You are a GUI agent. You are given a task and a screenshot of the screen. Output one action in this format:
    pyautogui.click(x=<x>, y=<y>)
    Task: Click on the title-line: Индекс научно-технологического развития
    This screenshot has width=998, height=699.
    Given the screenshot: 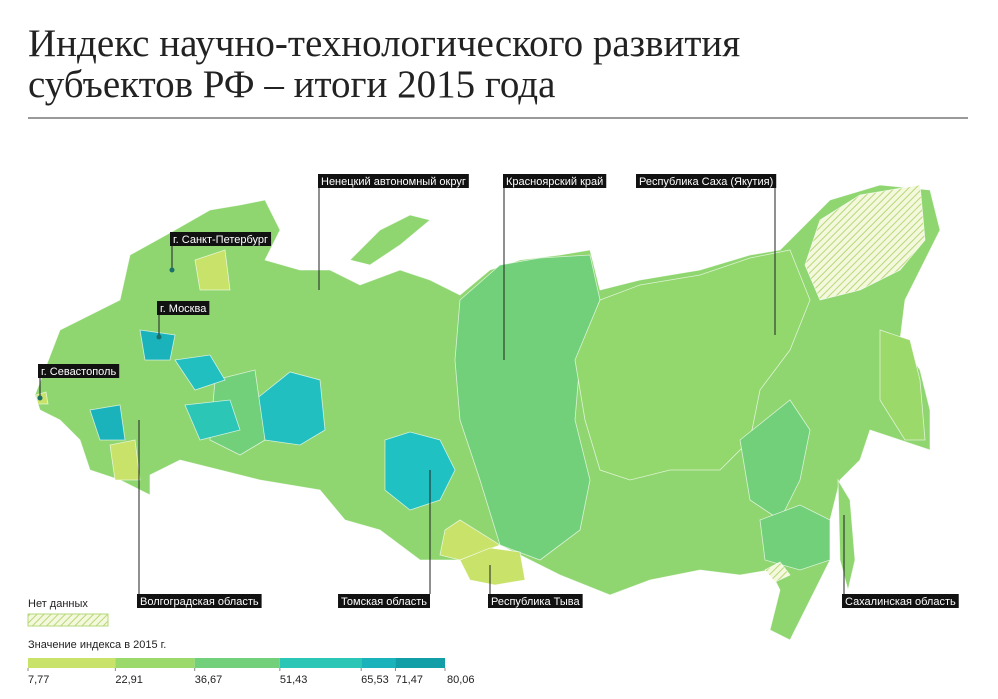 What is the action you would take?
    pyautogui.click(x=384, y=43)
    